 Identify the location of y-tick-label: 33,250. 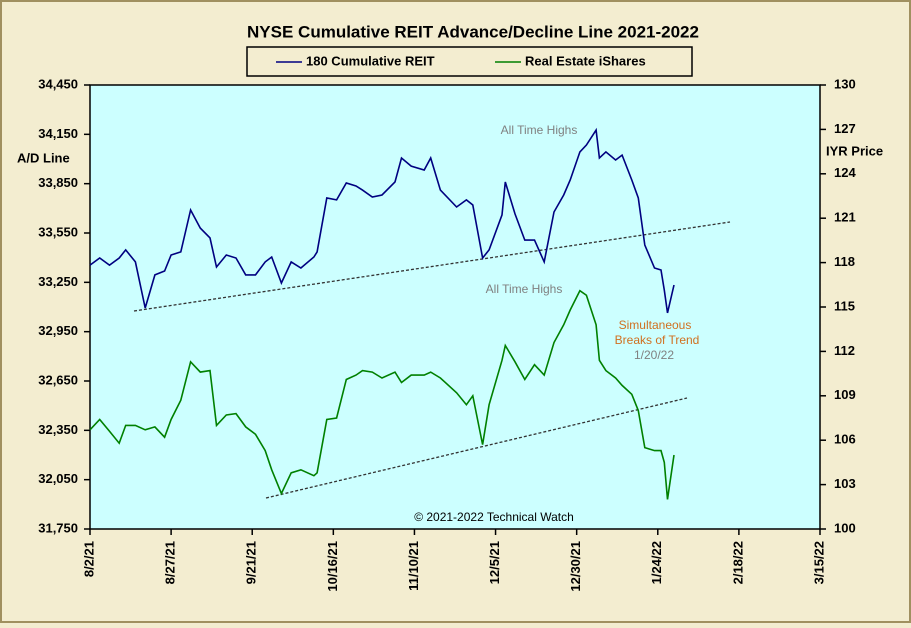
(58, 281).